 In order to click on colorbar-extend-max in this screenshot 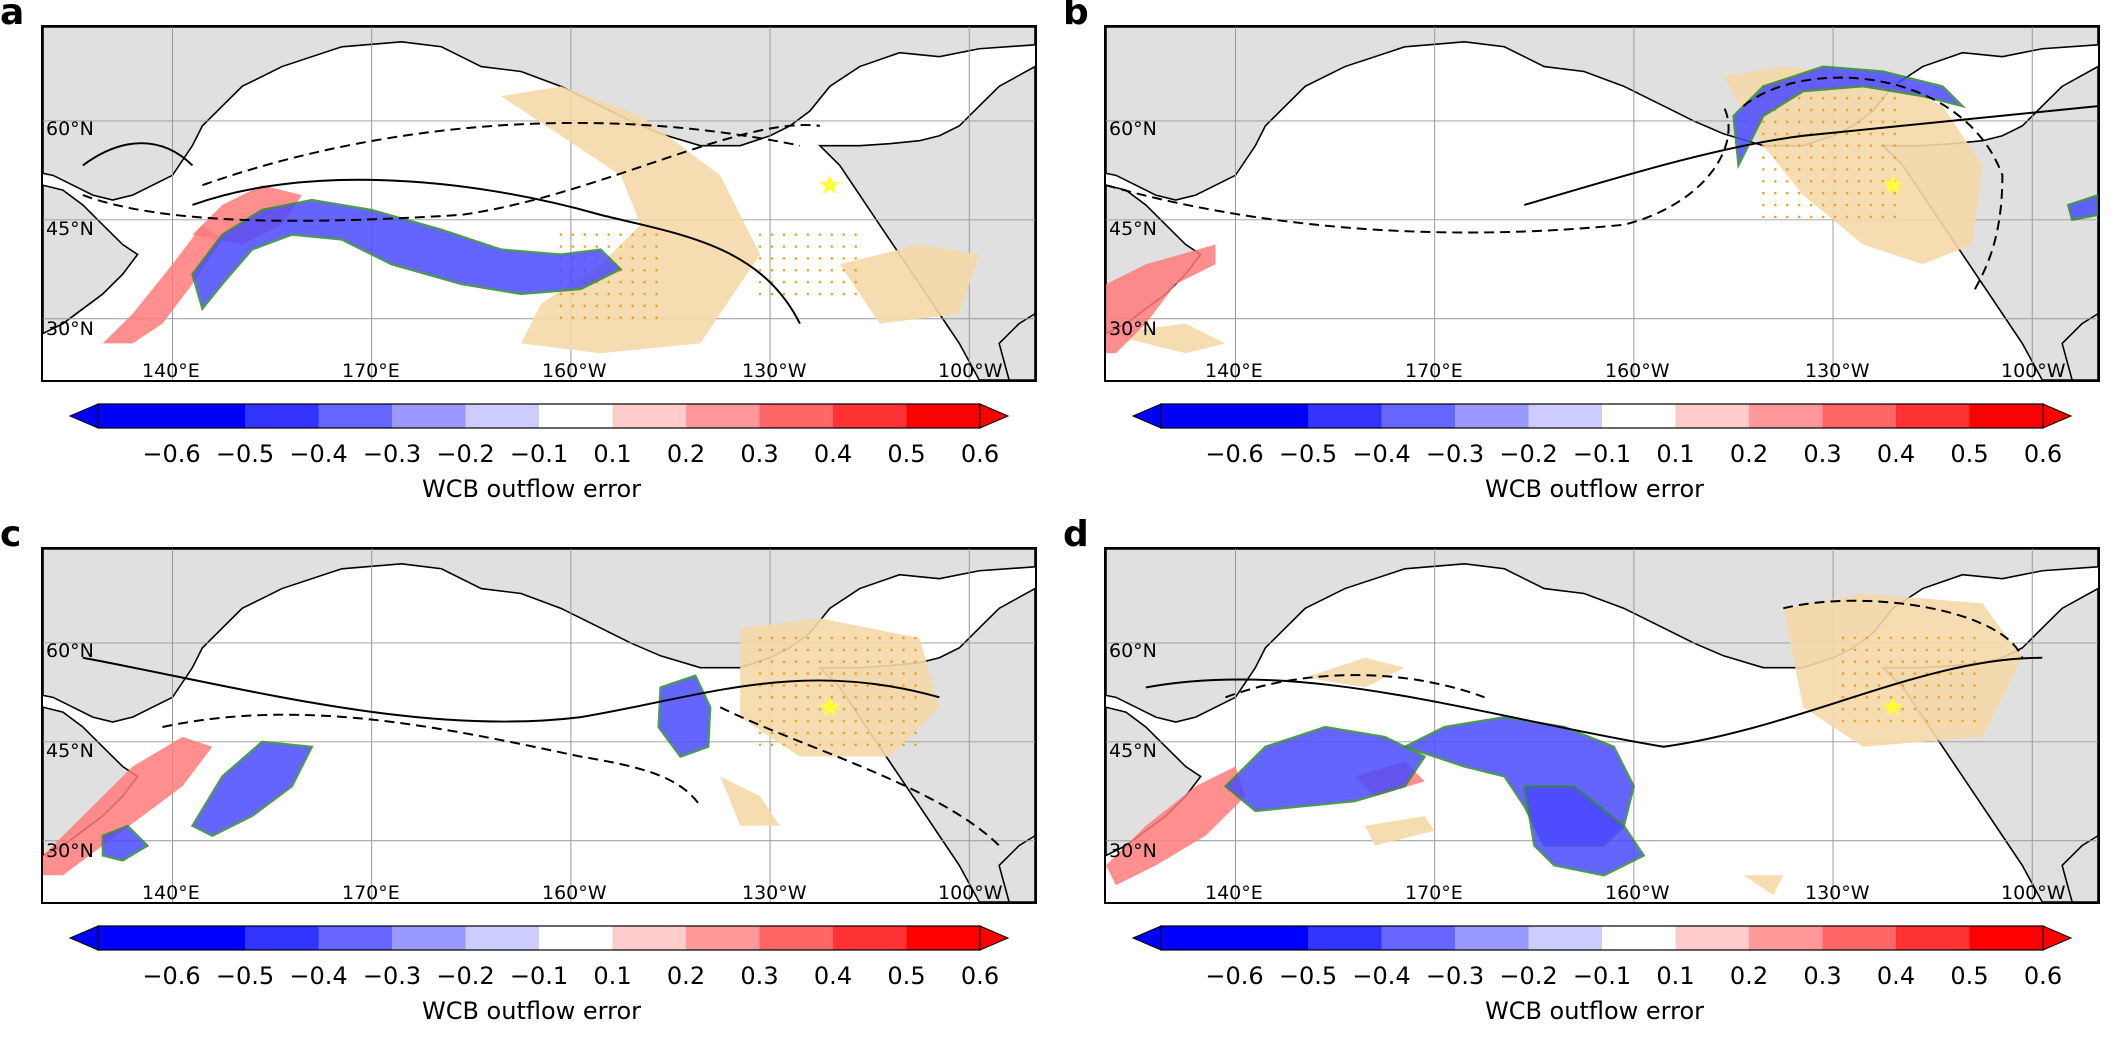, I will do `click(994, 938)`.